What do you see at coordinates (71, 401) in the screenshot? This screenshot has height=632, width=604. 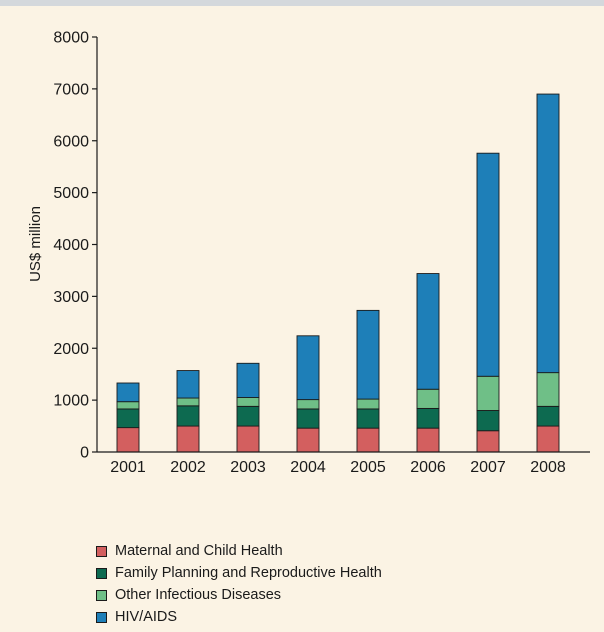 I see `y-tick-label: 1000` at bounding box center [71, 401].